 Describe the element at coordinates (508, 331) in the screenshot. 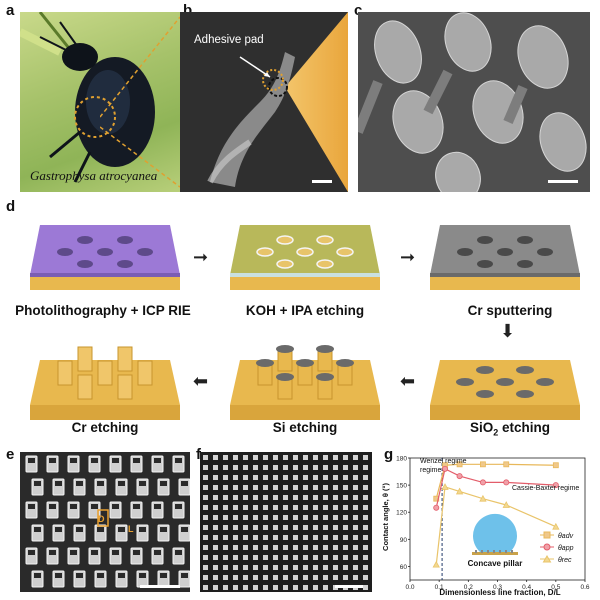

I see `arrow-down: ⬇` at that location.